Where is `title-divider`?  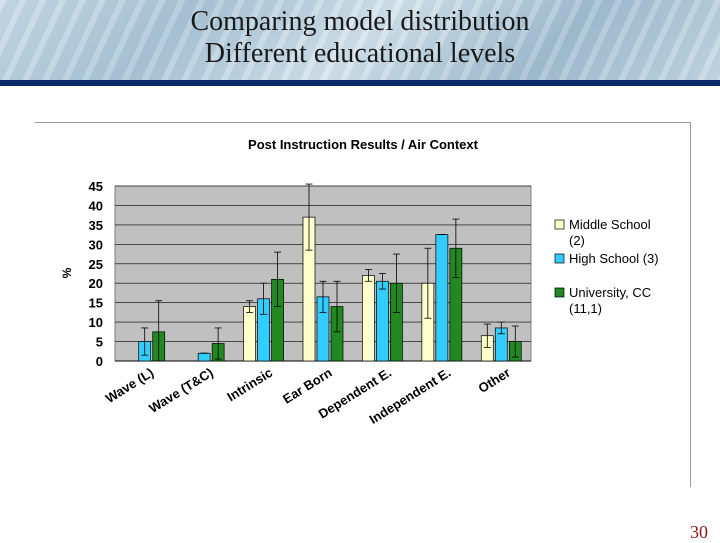
title-divider is located at coordinates (360, 83).